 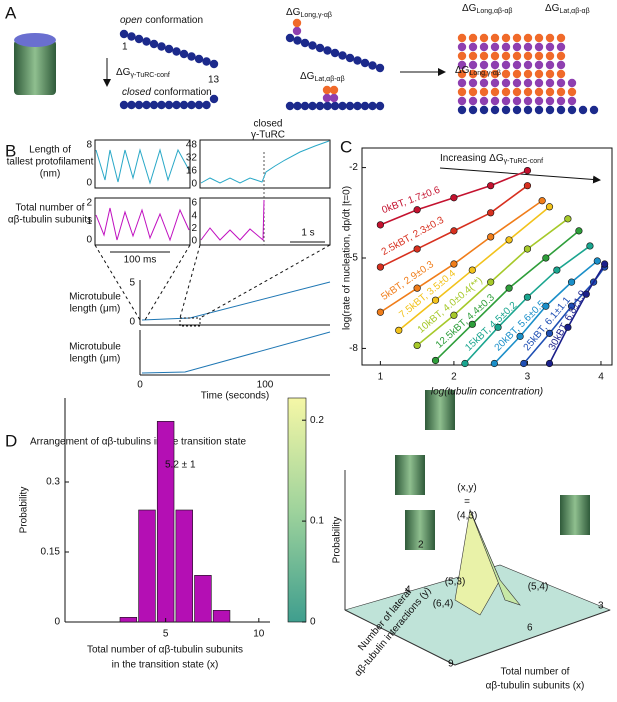 I want to click on label: conformation, so click(x=174, y=20).